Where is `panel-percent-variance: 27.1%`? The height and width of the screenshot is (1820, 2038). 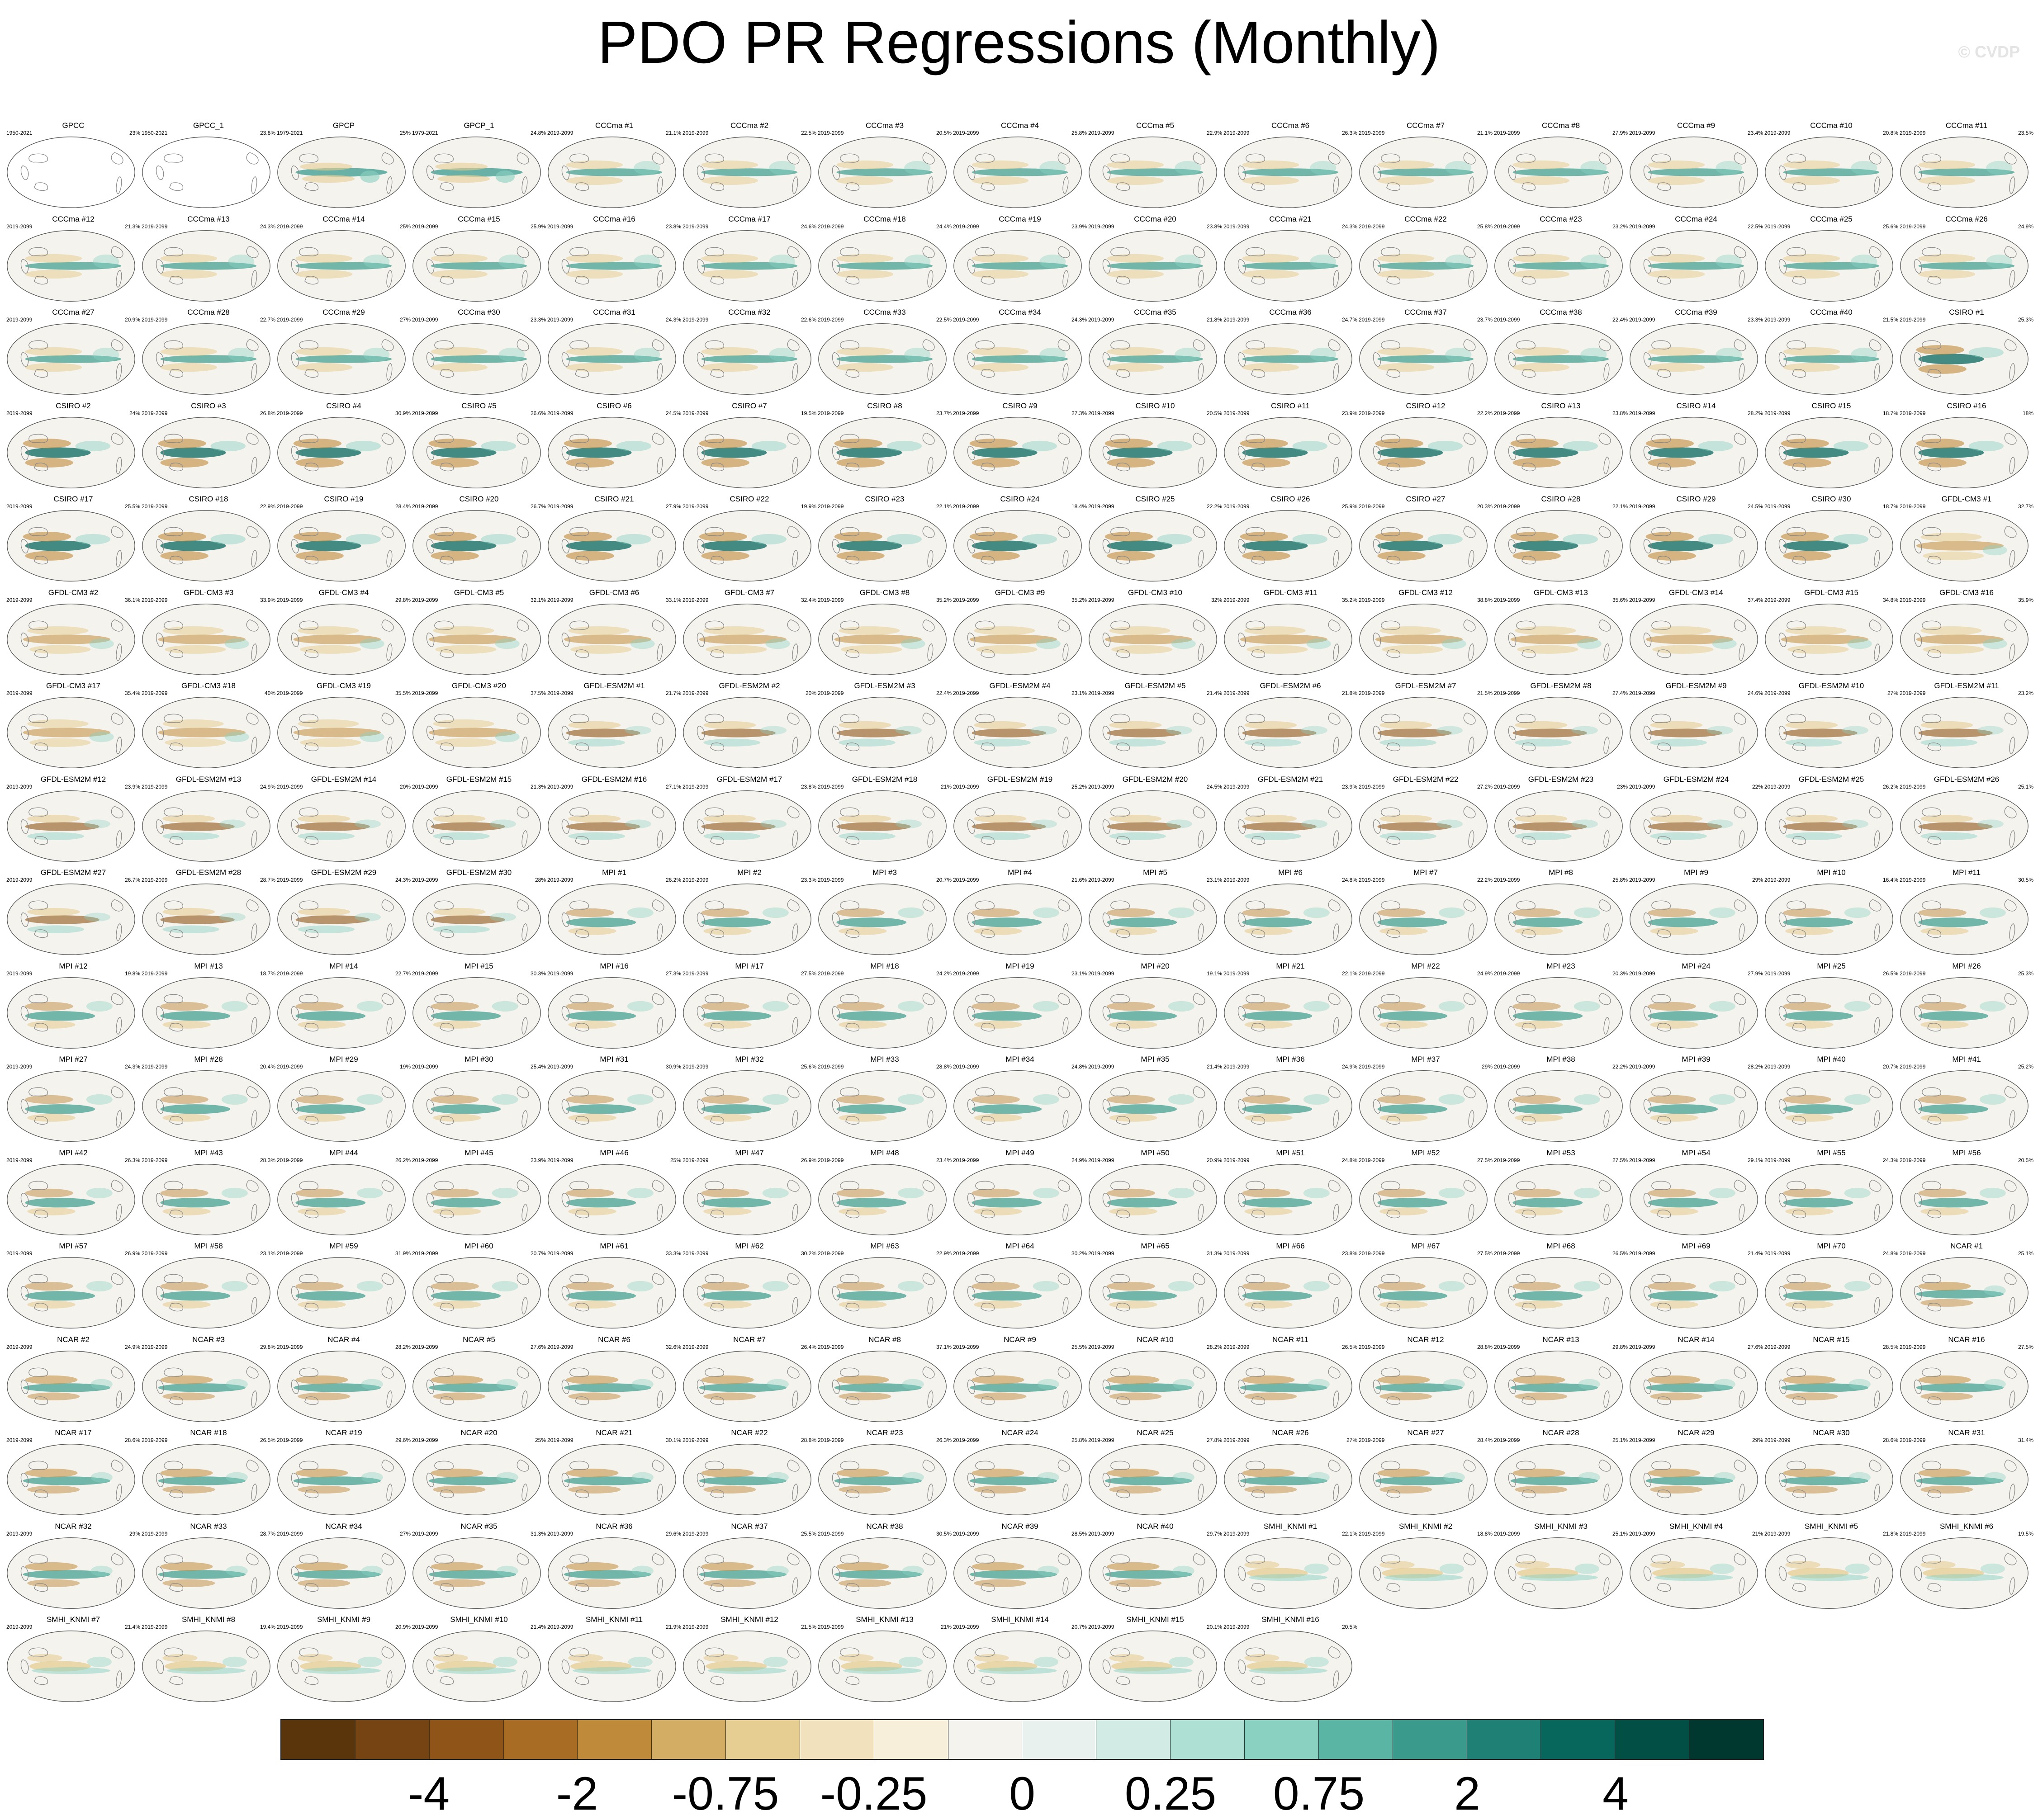
panel-percent-variance: 27.1% is located at coordinates (673, 786).